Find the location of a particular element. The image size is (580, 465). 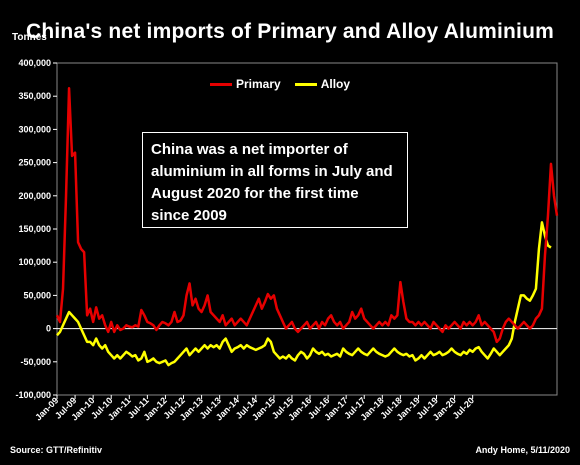

y-tick-label: 0 is located at coordinates (48, 329).